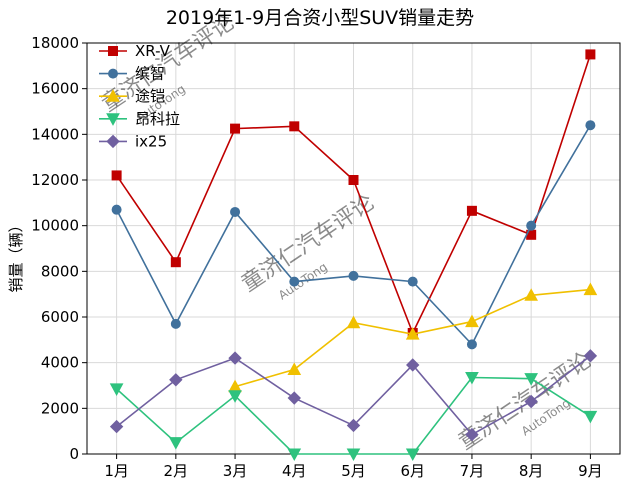  I want to click on x-tick-label: 6月, so click(412, 471).